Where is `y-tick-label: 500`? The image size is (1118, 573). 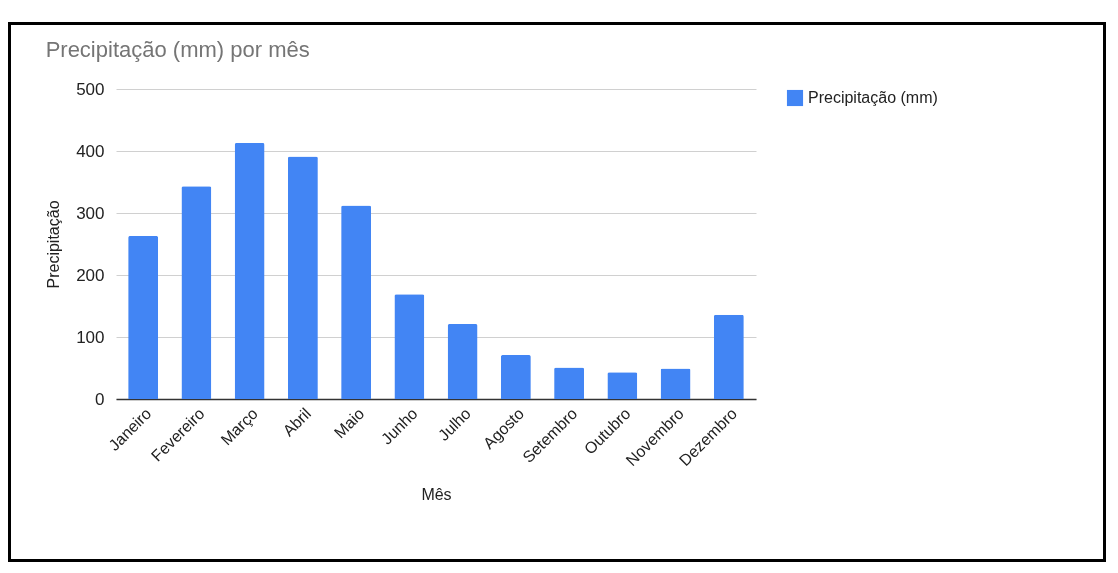
y-tick-label: 500 is located at coordinates (90, 89).